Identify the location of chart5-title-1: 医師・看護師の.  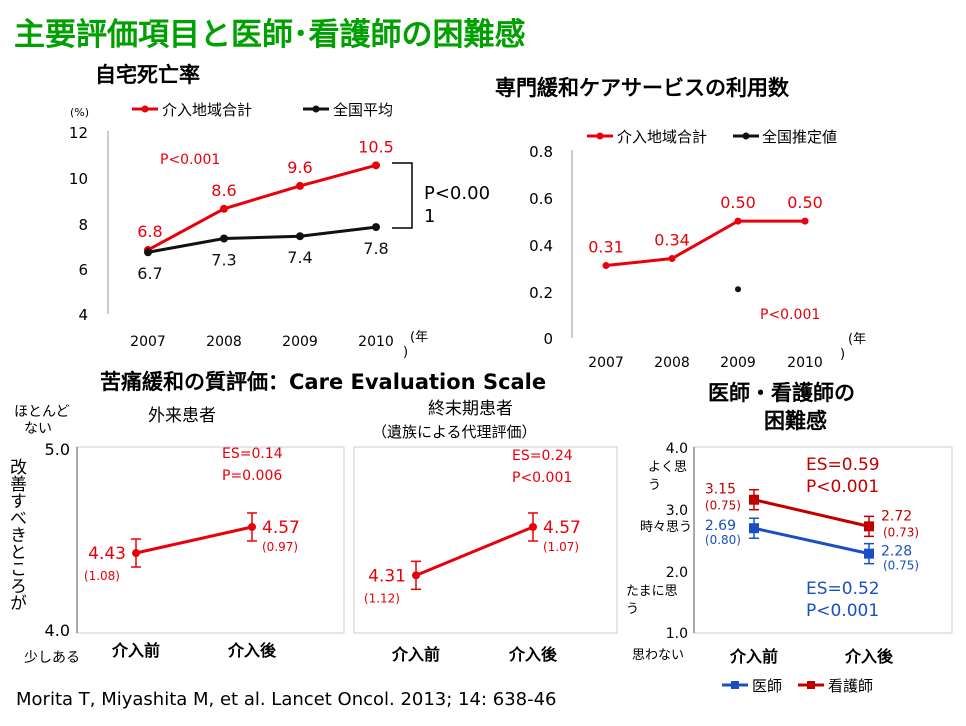
(781, 393).